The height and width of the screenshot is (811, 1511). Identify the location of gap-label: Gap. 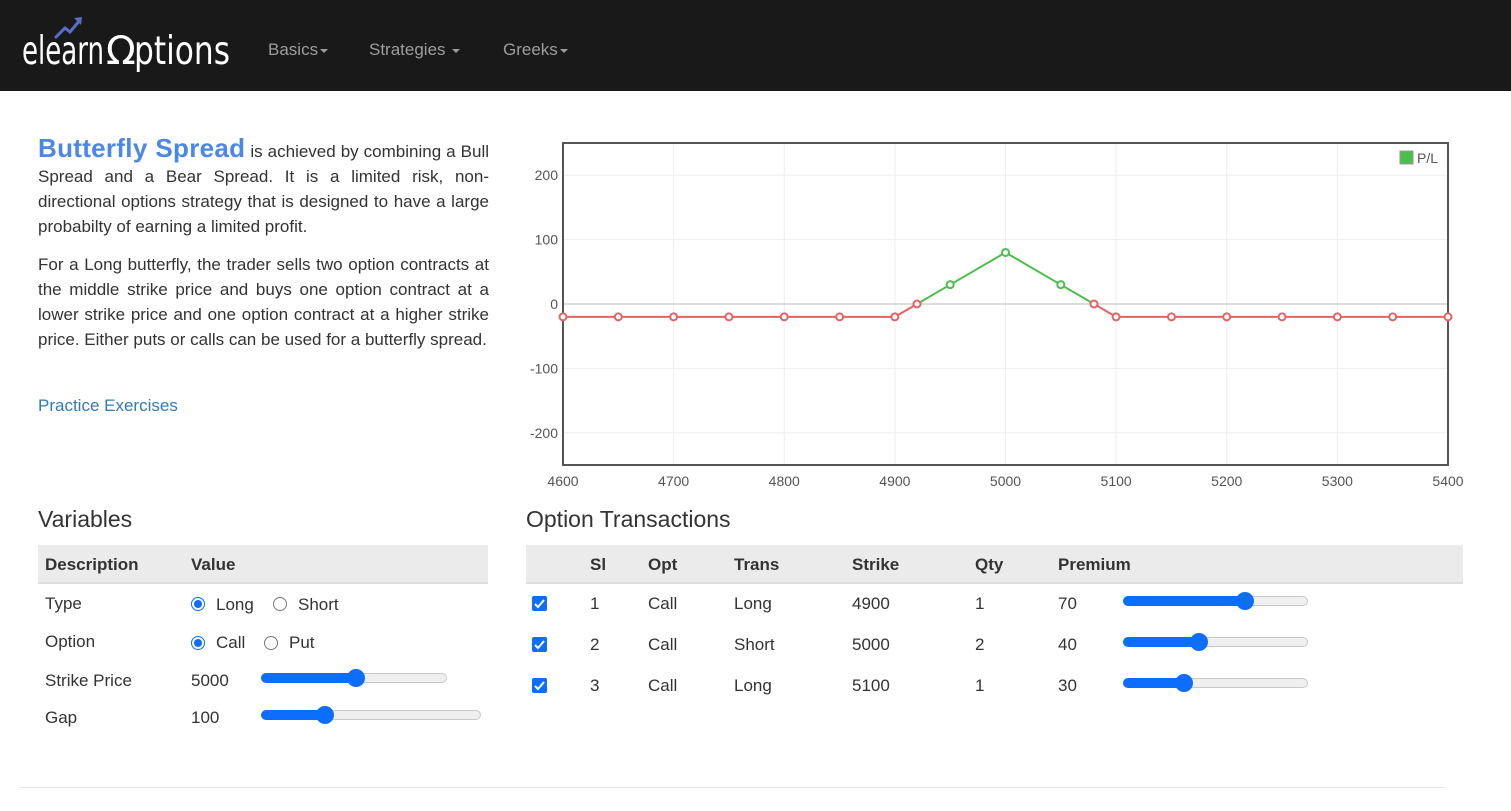
(61, 717).